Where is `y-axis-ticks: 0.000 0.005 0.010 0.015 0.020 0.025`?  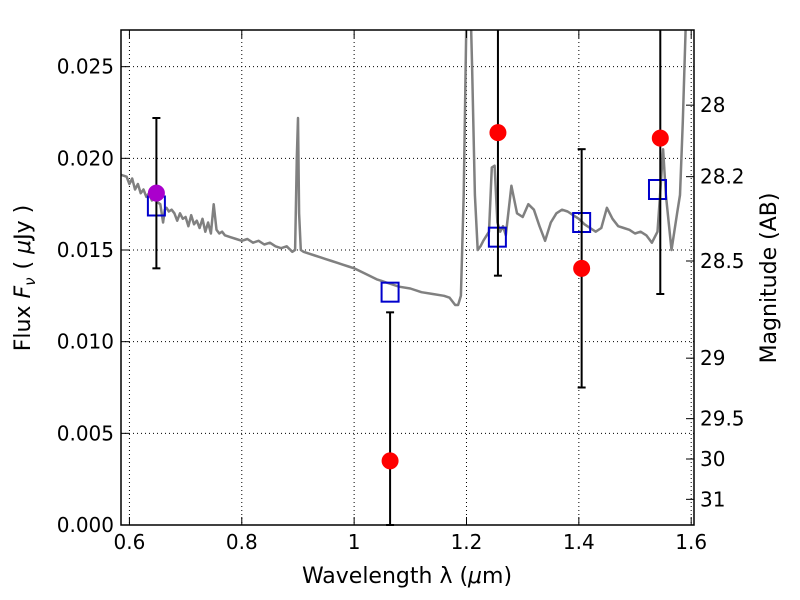
y-axis-ticks: 0.000 0.005 0.010 0.015 0.020 0.025 is located at coordinates (93, 296).